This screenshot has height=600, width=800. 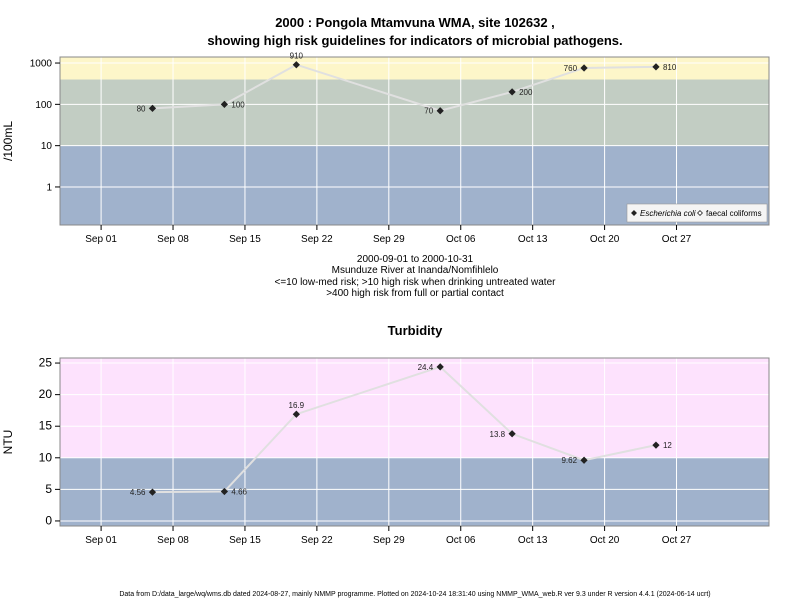 What do you see at coordinates (46, 426) in the screenshot?
I see `y-tick-label: 15` at bounding box center [46, 426].